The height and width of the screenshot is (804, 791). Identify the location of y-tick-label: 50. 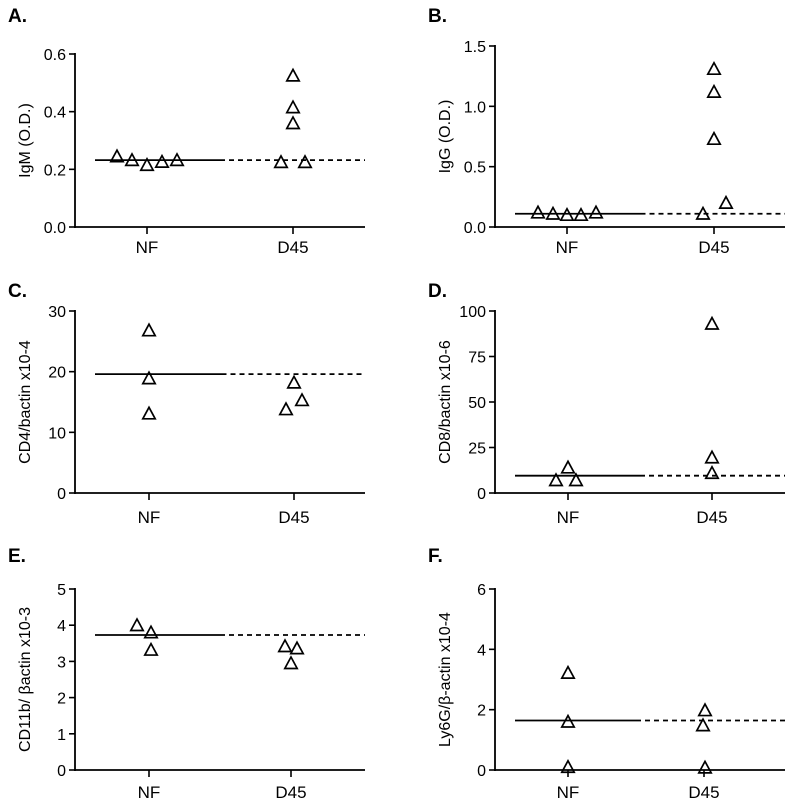
(477, 403).